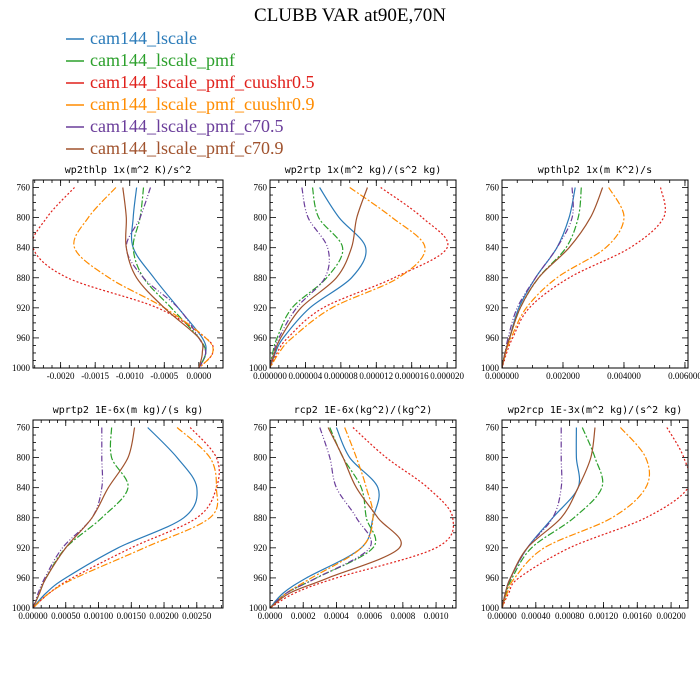 The image size is (700, 700). Describe the element at coordinates (436, 616) in the screenshot. I see `x-tick-label: 0.0010` at that location.